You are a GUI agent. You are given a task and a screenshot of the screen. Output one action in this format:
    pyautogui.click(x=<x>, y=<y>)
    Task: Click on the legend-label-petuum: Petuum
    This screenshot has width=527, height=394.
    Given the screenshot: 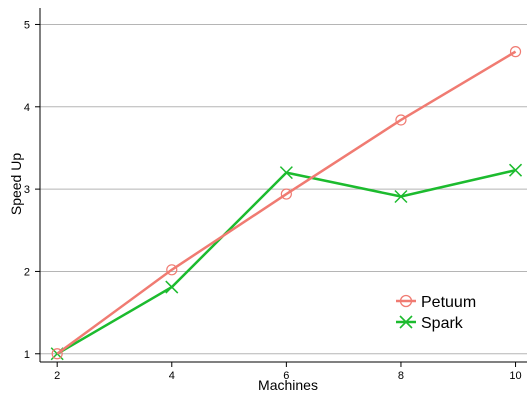 What is the action you would take?
    pyautogui.click(x=448, y=302)
    